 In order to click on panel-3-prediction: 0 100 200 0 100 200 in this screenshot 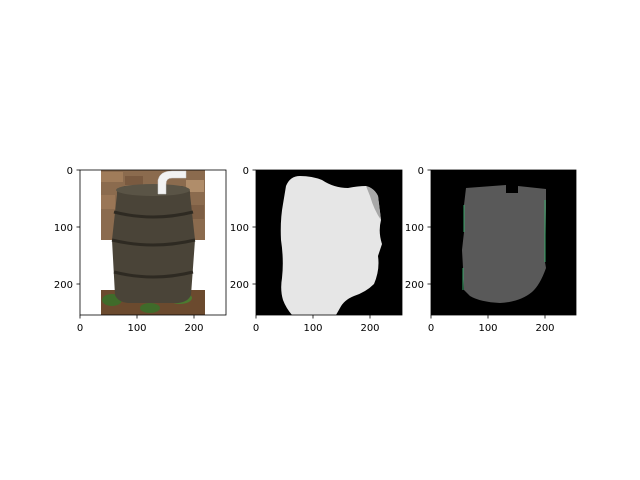, I will do `click(491, 250)`.